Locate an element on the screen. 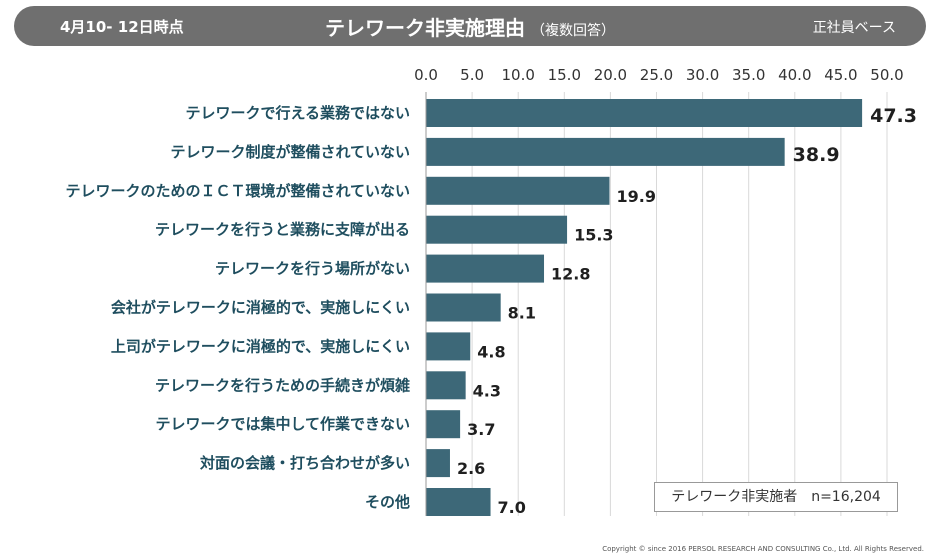  data-label: 47.3 is located at coordinates (893, 116).